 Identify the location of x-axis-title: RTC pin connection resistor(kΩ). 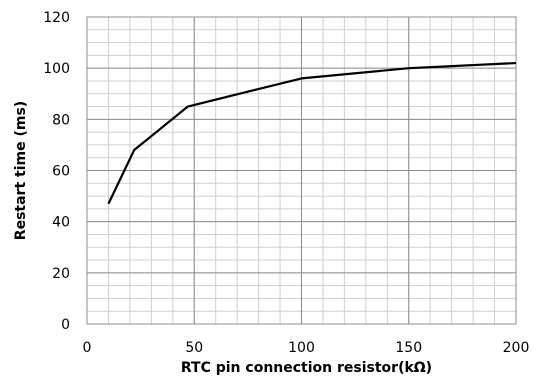
(306, 368).